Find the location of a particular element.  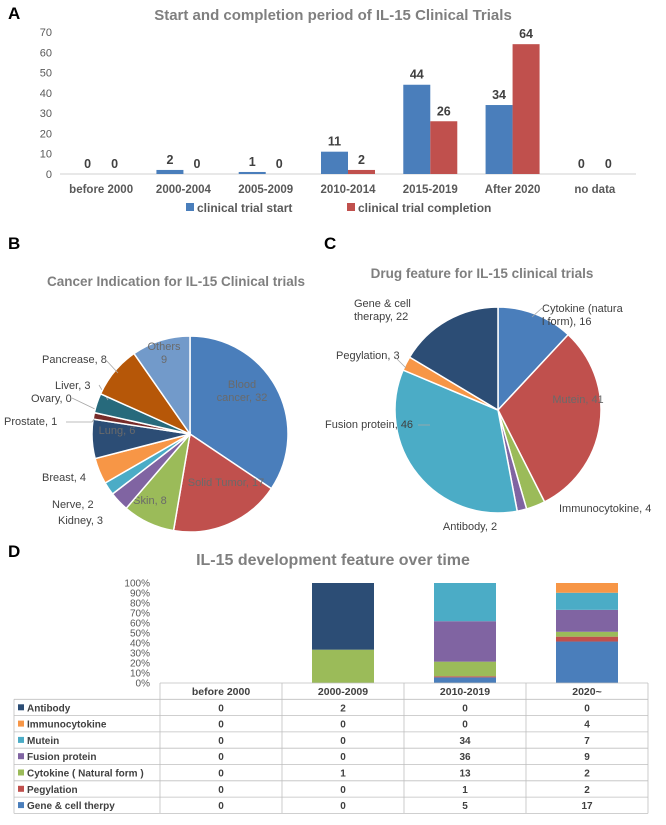

chart-b-label-kidney: Kidney, 3 is located at coordinates (80, 521).